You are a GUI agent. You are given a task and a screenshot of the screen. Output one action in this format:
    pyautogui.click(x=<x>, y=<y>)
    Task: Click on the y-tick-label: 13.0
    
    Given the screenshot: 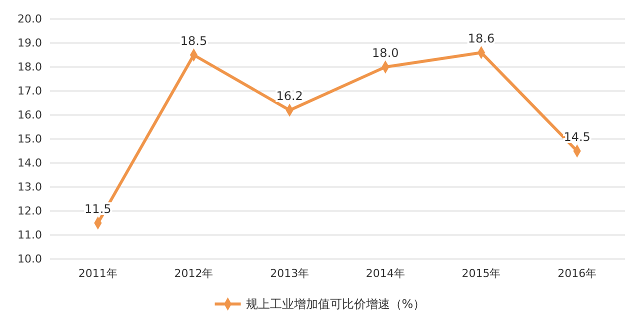 What is the action you would take?
    pyautogui.click(x=30, y=187)
    